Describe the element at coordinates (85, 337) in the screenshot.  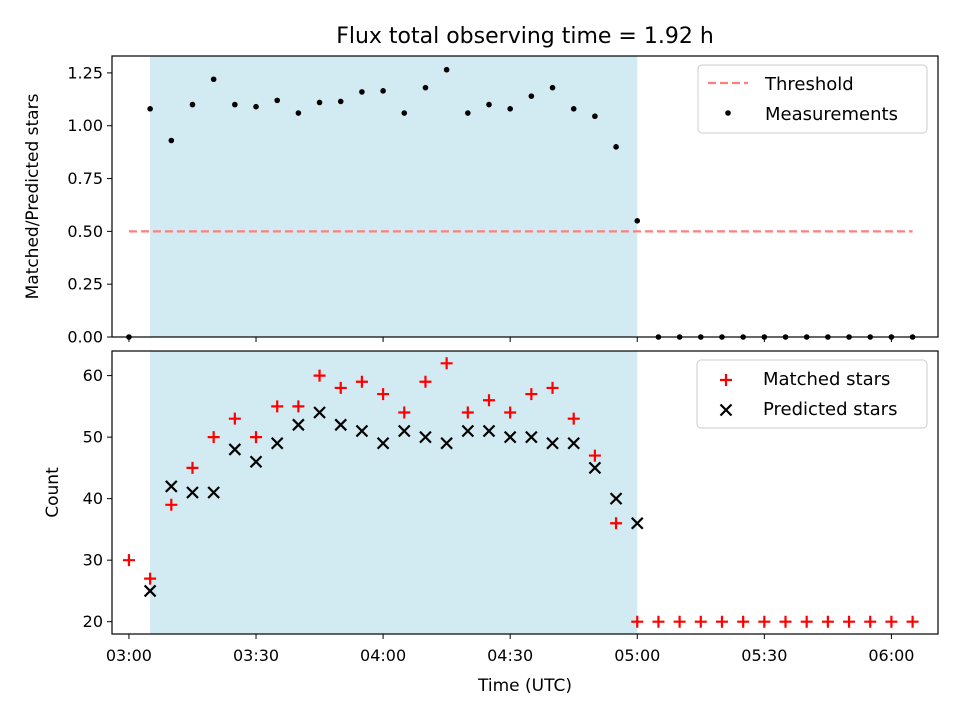
I see `top-y-tick-label: 0.00` at that location.